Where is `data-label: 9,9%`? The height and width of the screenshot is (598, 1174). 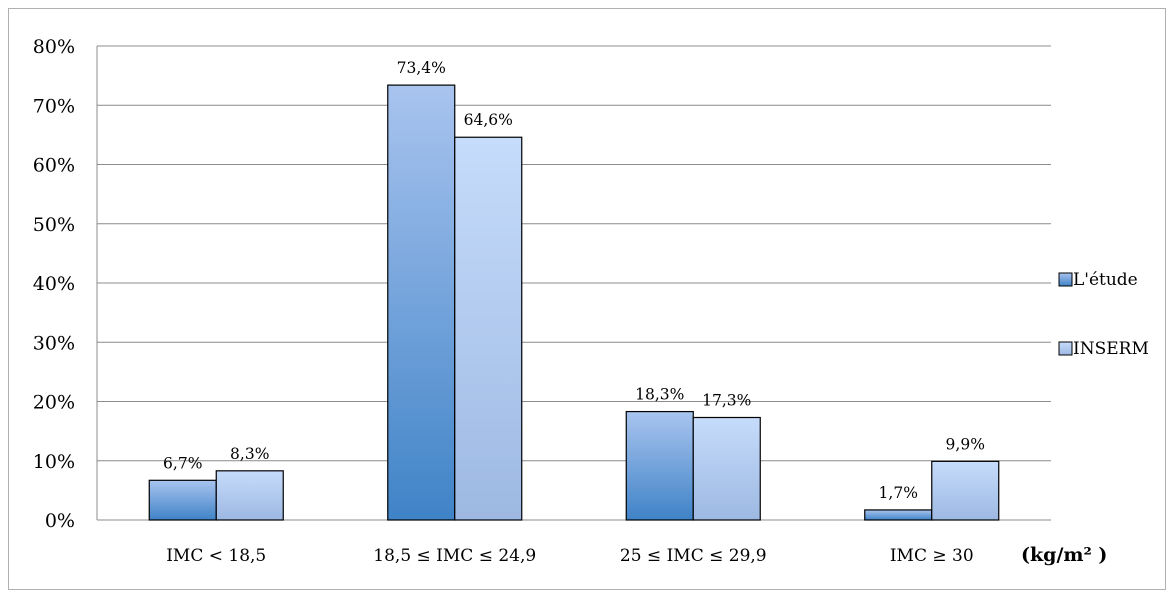
data-label: 9,9% is located at coordinates (965, 444).